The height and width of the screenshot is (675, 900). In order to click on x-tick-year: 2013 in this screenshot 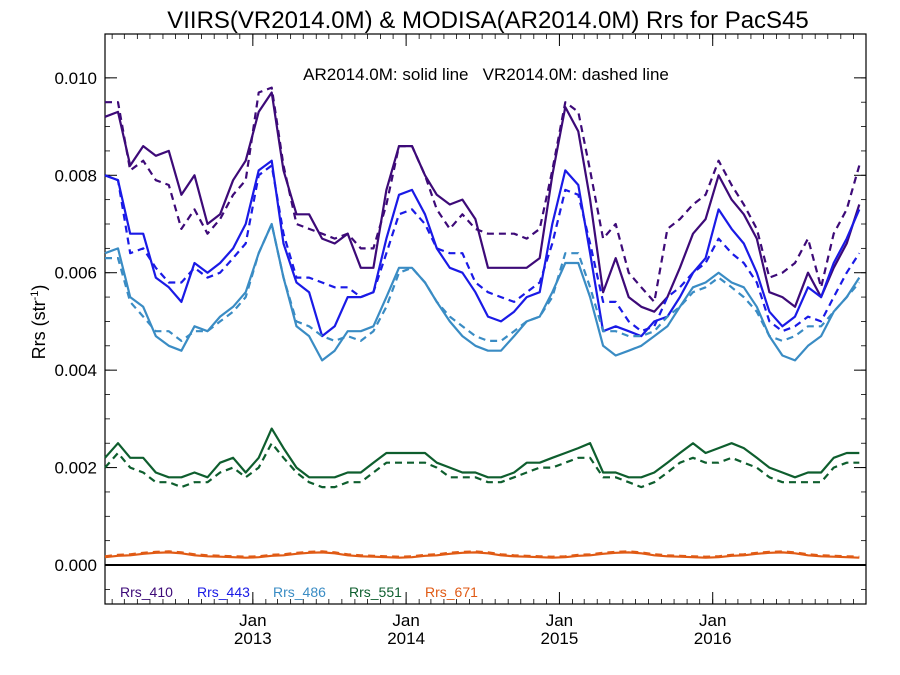, I will do `click(253, 638)`.